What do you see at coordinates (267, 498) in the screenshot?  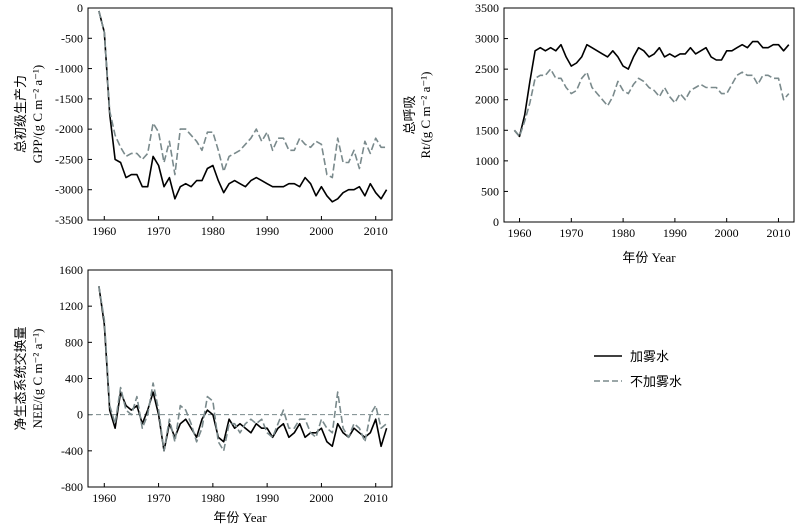 I see `nee-xtick-label: 1990` at bounding box center [267, 498].